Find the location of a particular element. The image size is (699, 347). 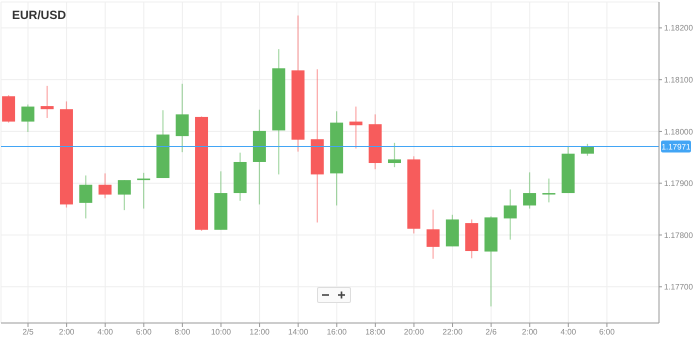

x-tick-label: 10:00 is located at coordinates (221, 332).